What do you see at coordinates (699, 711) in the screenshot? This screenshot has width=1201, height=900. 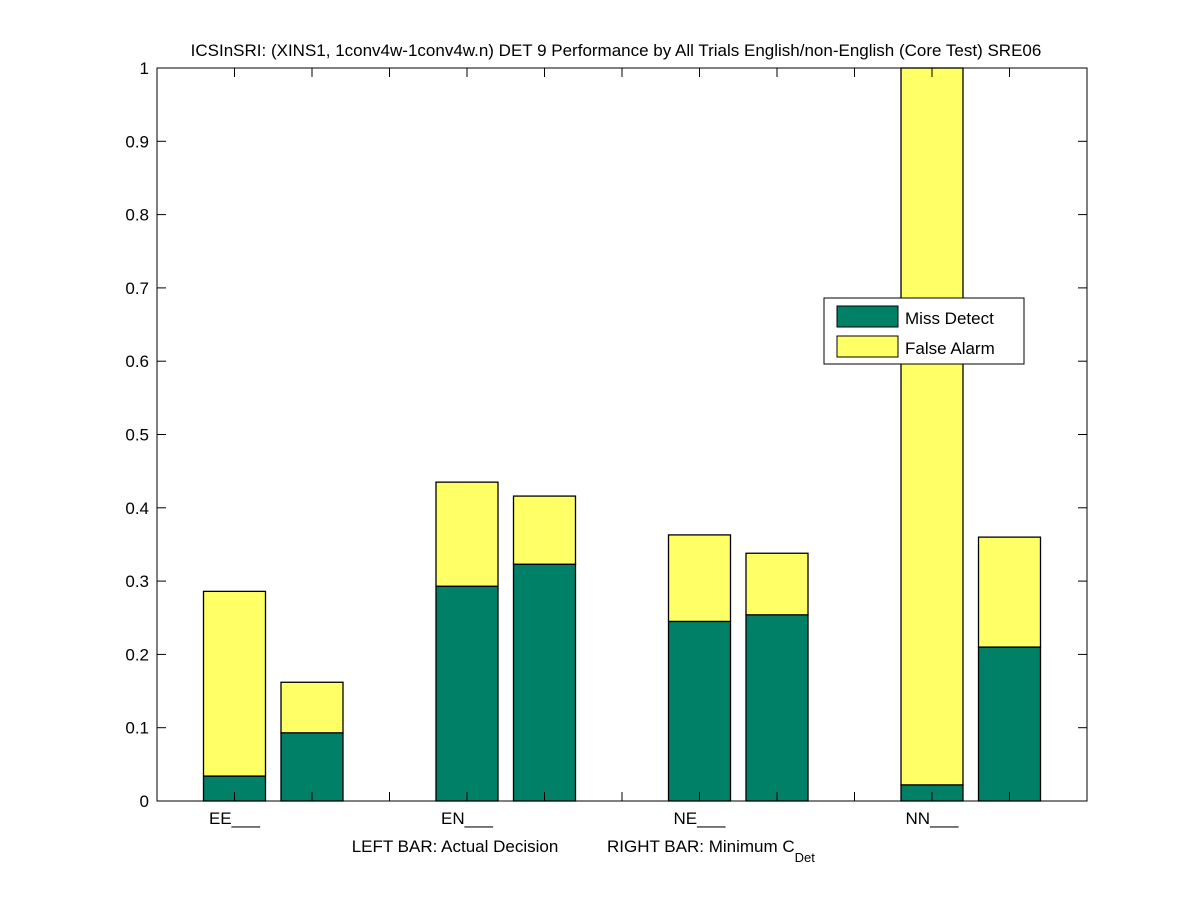 I see `bar-ne-left-miss-detect` at bounding box center [699, 711].